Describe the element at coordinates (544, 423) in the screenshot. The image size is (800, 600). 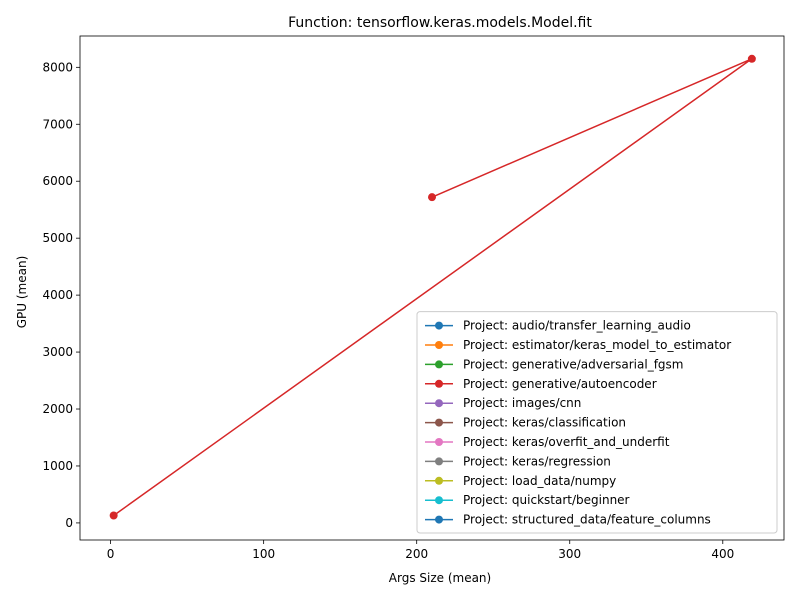
I see `legend-entry: Project: keras/classification` at that location.